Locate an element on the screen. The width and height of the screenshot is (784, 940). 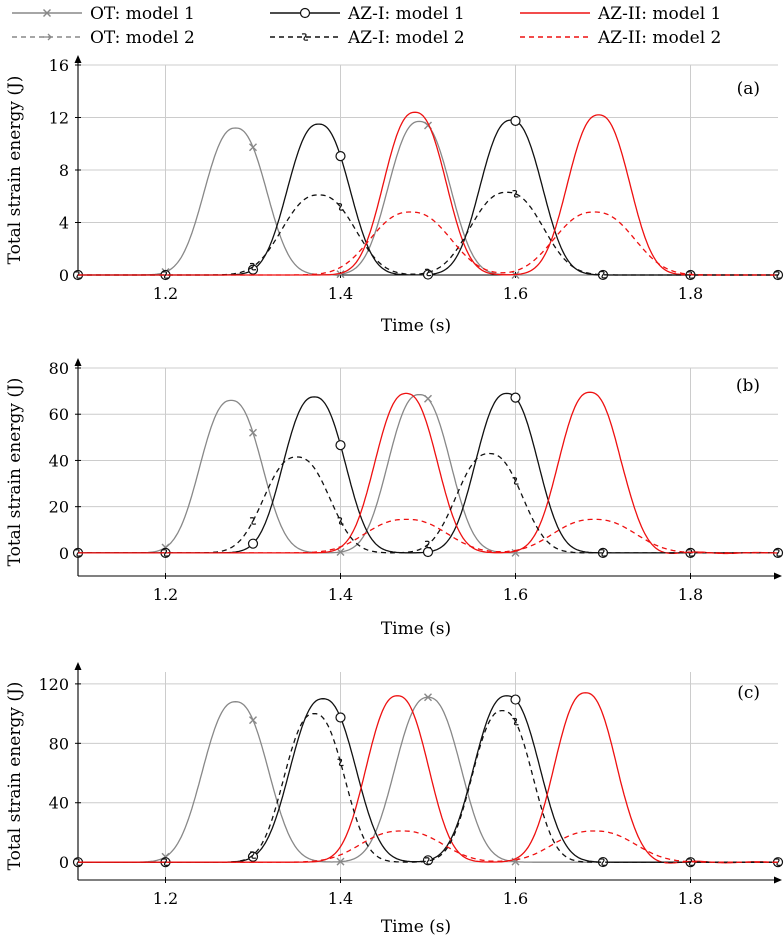
legend-label: OT: model 1 is located at coordinates (142, 14).